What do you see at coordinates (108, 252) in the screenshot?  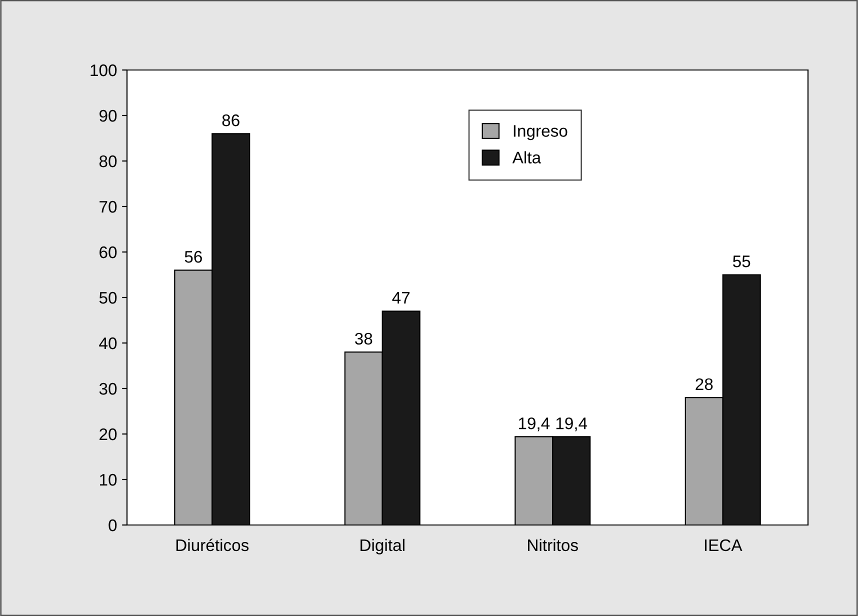 I see `y-tick-label: 60` at bounding box center [108, 252].